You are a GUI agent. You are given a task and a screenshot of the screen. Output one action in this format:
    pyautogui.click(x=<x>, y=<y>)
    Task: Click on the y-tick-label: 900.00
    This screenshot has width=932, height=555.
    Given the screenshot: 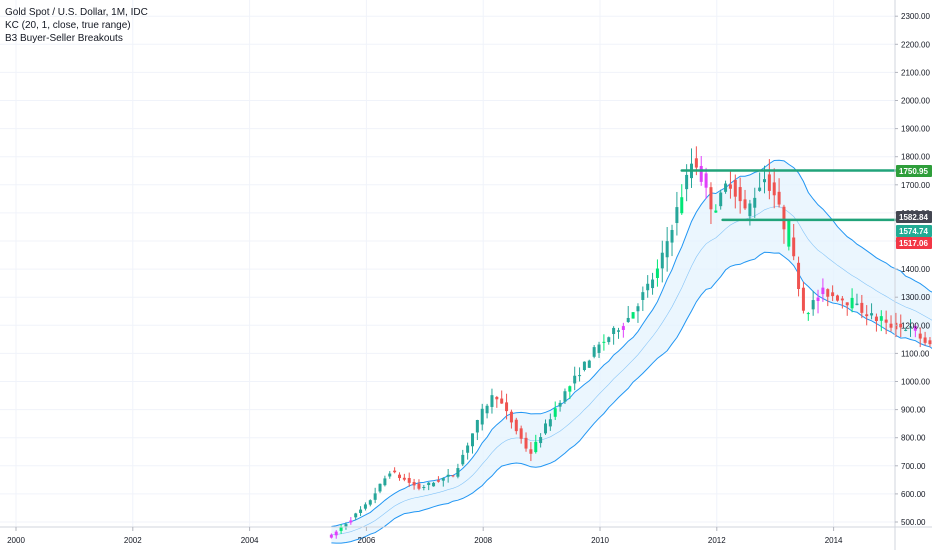 What is the action you would take?
    pyautogui.click(x=913, y=410)
    